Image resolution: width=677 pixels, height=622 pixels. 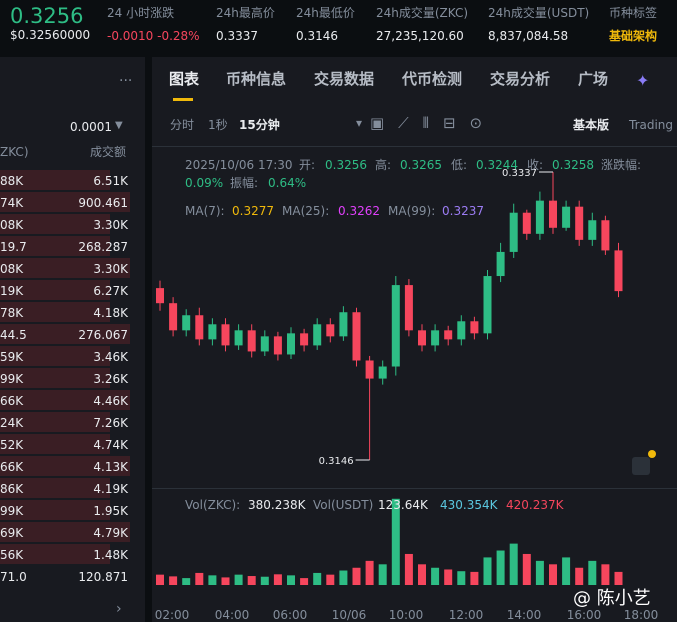 What do you see at coordinates (12, 313) in the screenshot?
I see `row-amount: 78K` at bounding box center [12, 313].